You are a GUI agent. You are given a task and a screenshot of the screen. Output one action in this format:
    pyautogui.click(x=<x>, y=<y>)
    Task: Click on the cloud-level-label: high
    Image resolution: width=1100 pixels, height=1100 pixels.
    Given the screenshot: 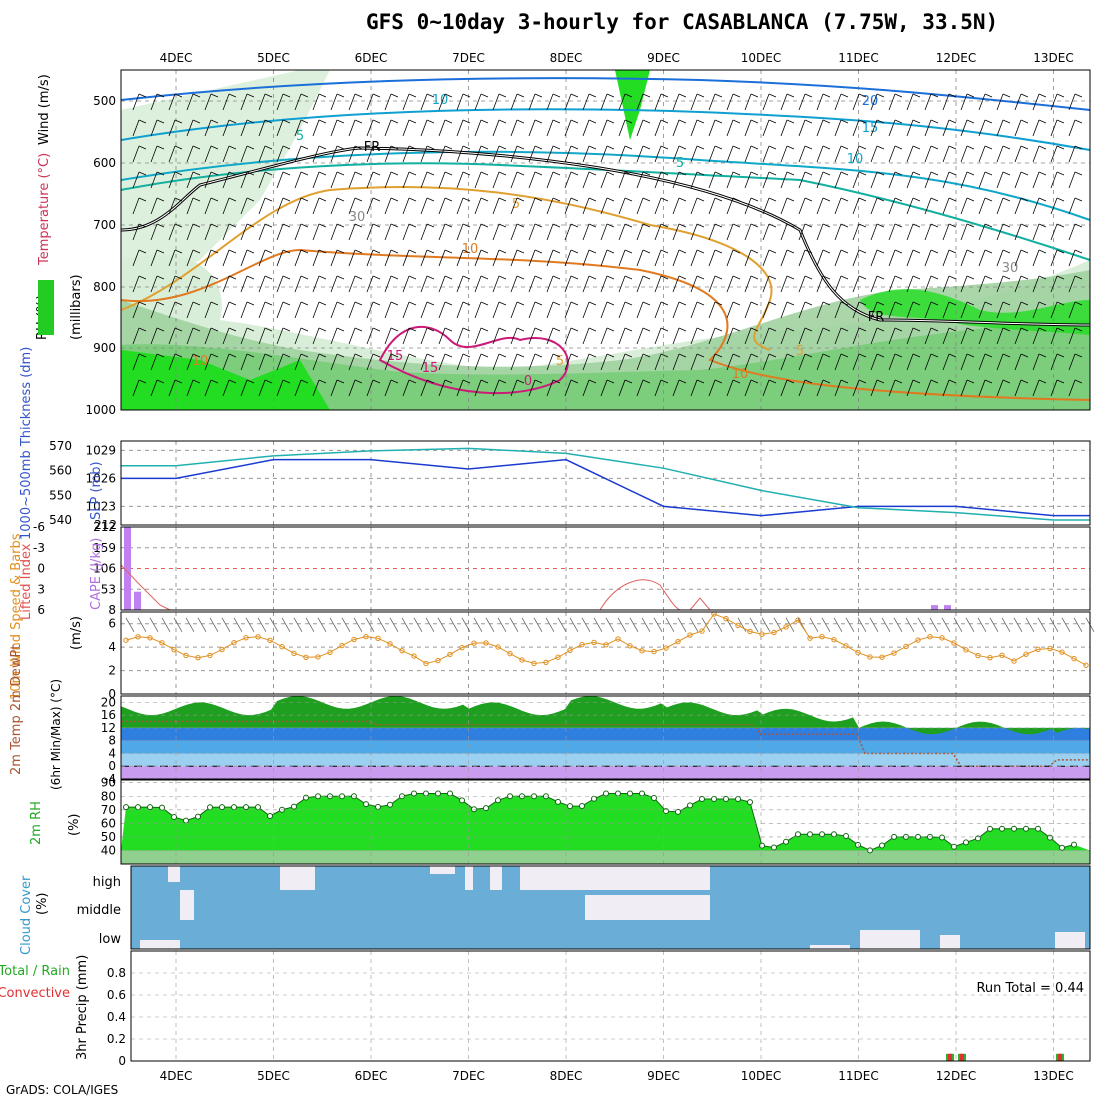 What is the action you would take?
    pyautogui.click(x=107, y=882)
    